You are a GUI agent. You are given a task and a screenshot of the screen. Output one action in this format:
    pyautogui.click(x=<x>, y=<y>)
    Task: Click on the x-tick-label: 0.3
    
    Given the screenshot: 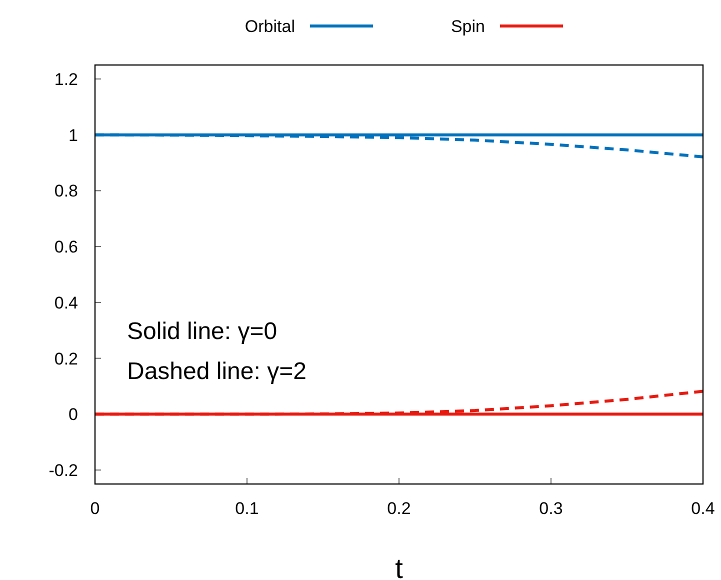 What is the action you would take?
    pyautogui.click(x=551, y=508)
    